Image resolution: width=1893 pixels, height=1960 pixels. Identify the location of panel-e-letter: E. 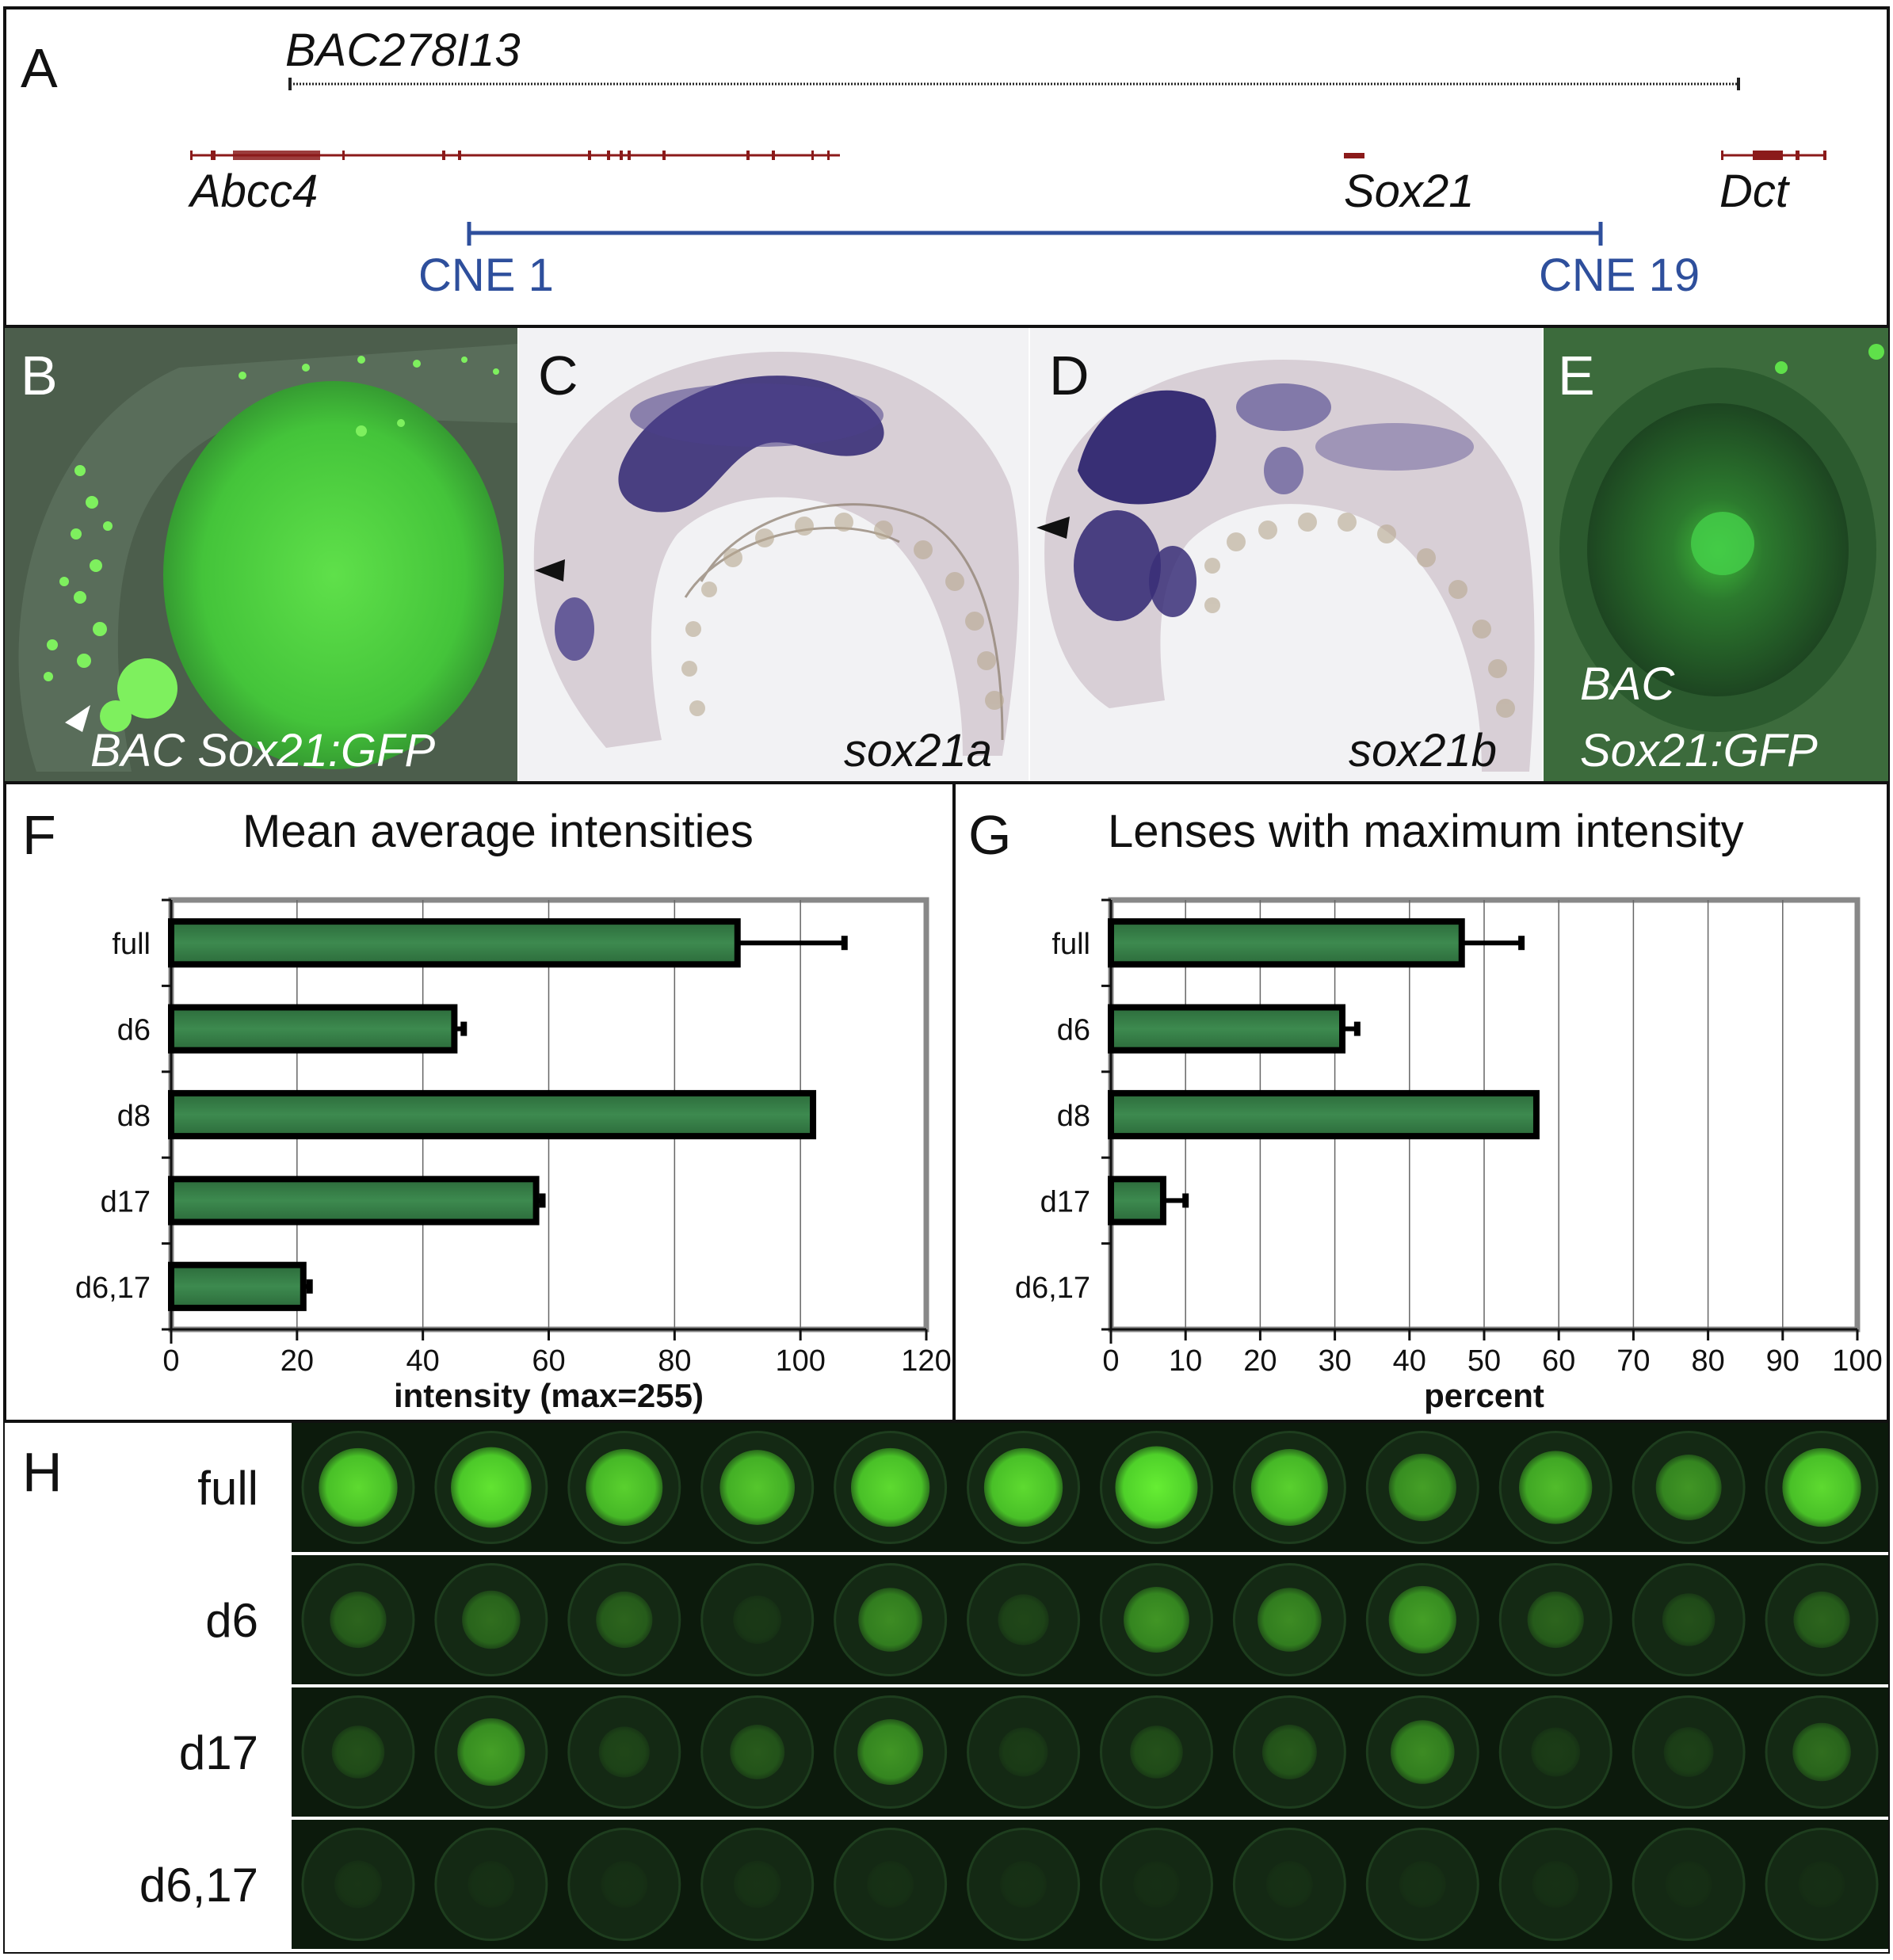
(1576, 375).